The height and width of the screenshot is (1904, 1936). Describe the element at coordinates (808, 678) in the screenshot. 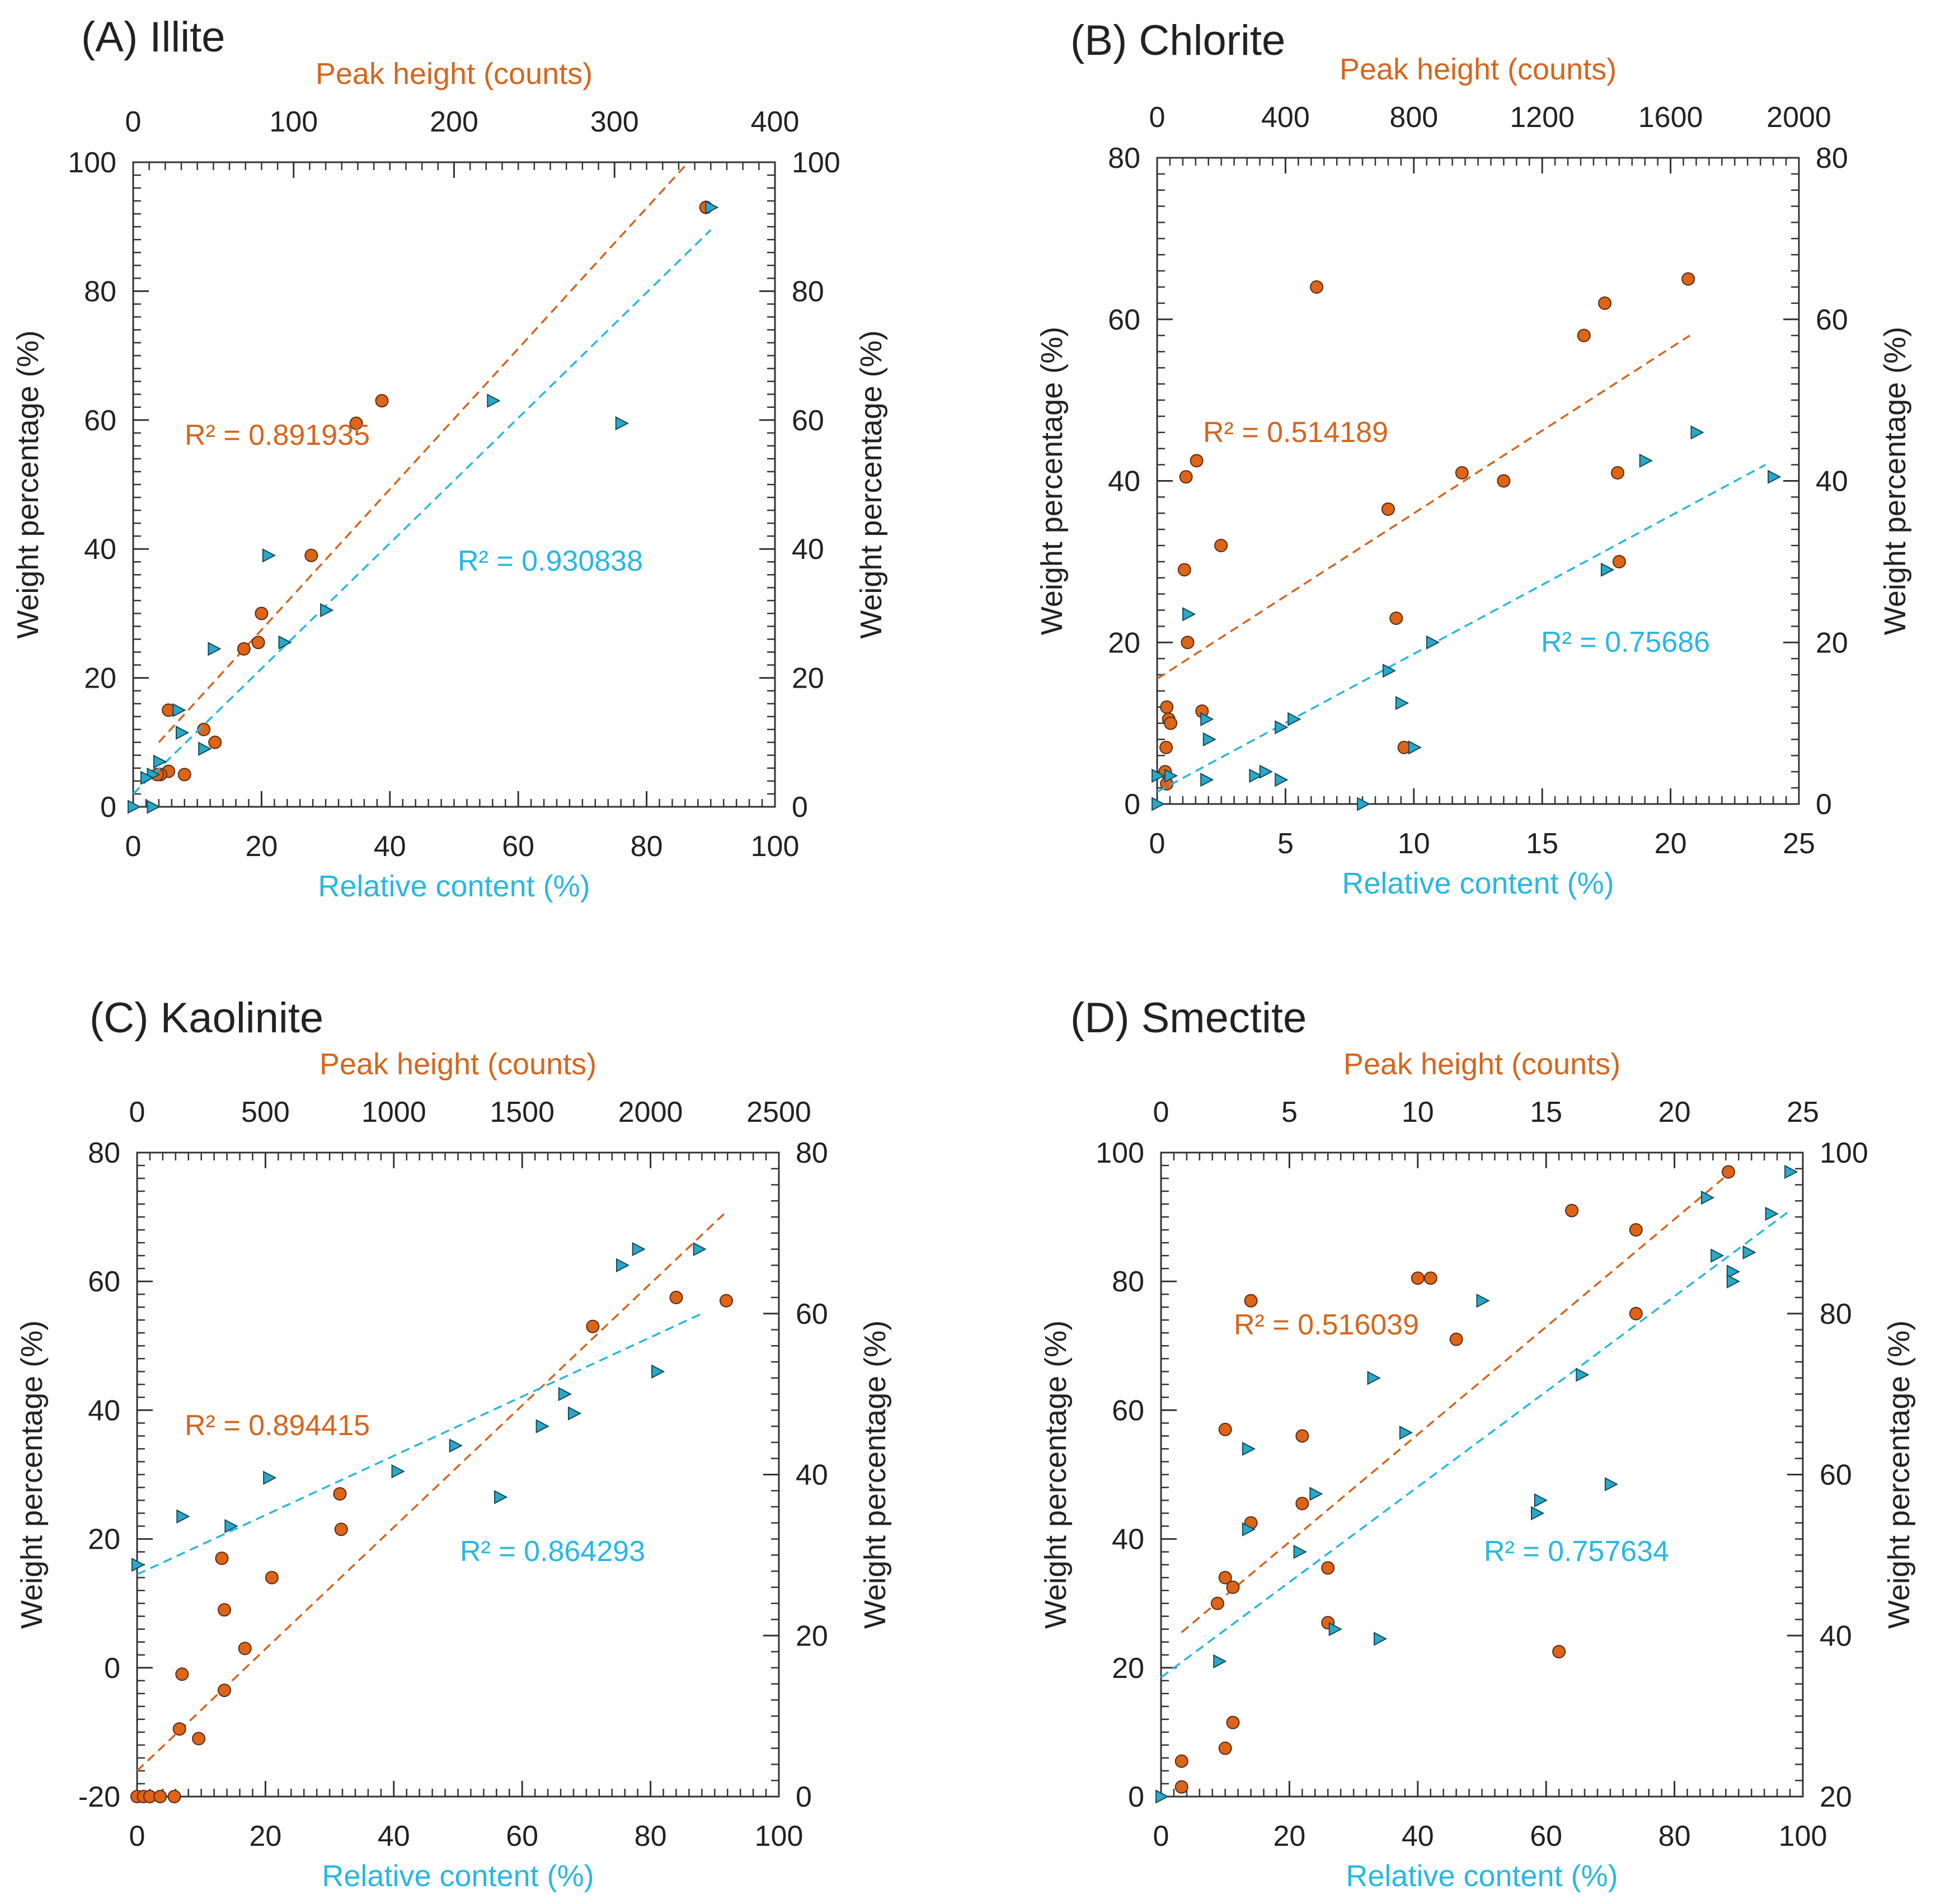

I see `panel-a-y2-tick-label: 20` at that location.